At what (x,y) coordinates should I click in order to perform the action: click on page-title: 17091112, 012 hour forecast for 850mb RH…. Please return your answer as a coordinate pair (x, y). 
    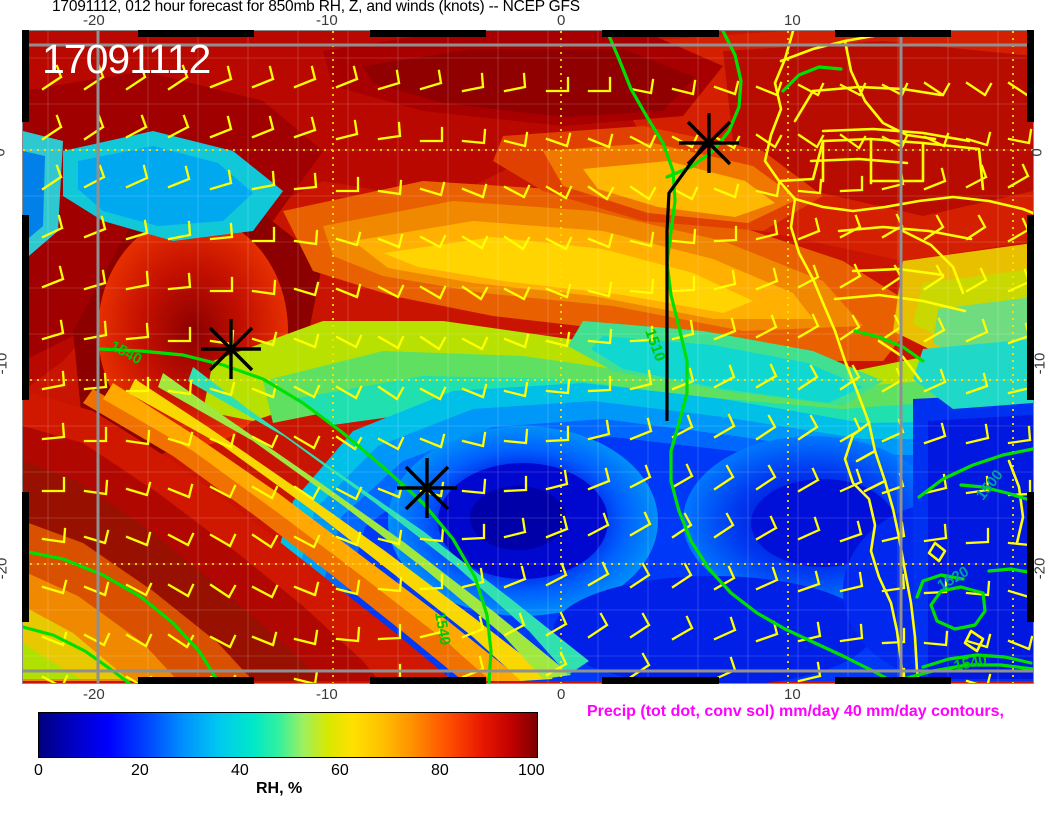
    Looking at the image, I should click on (316, 7).